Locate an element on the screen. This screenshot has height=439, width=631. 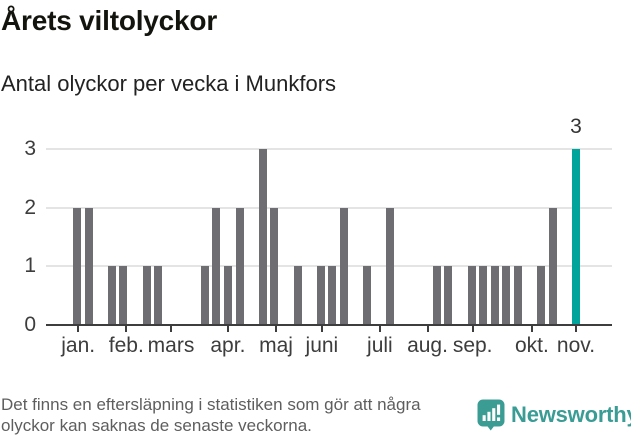
x-axis-label-jan: jan. is located at coordinates (78, 345).